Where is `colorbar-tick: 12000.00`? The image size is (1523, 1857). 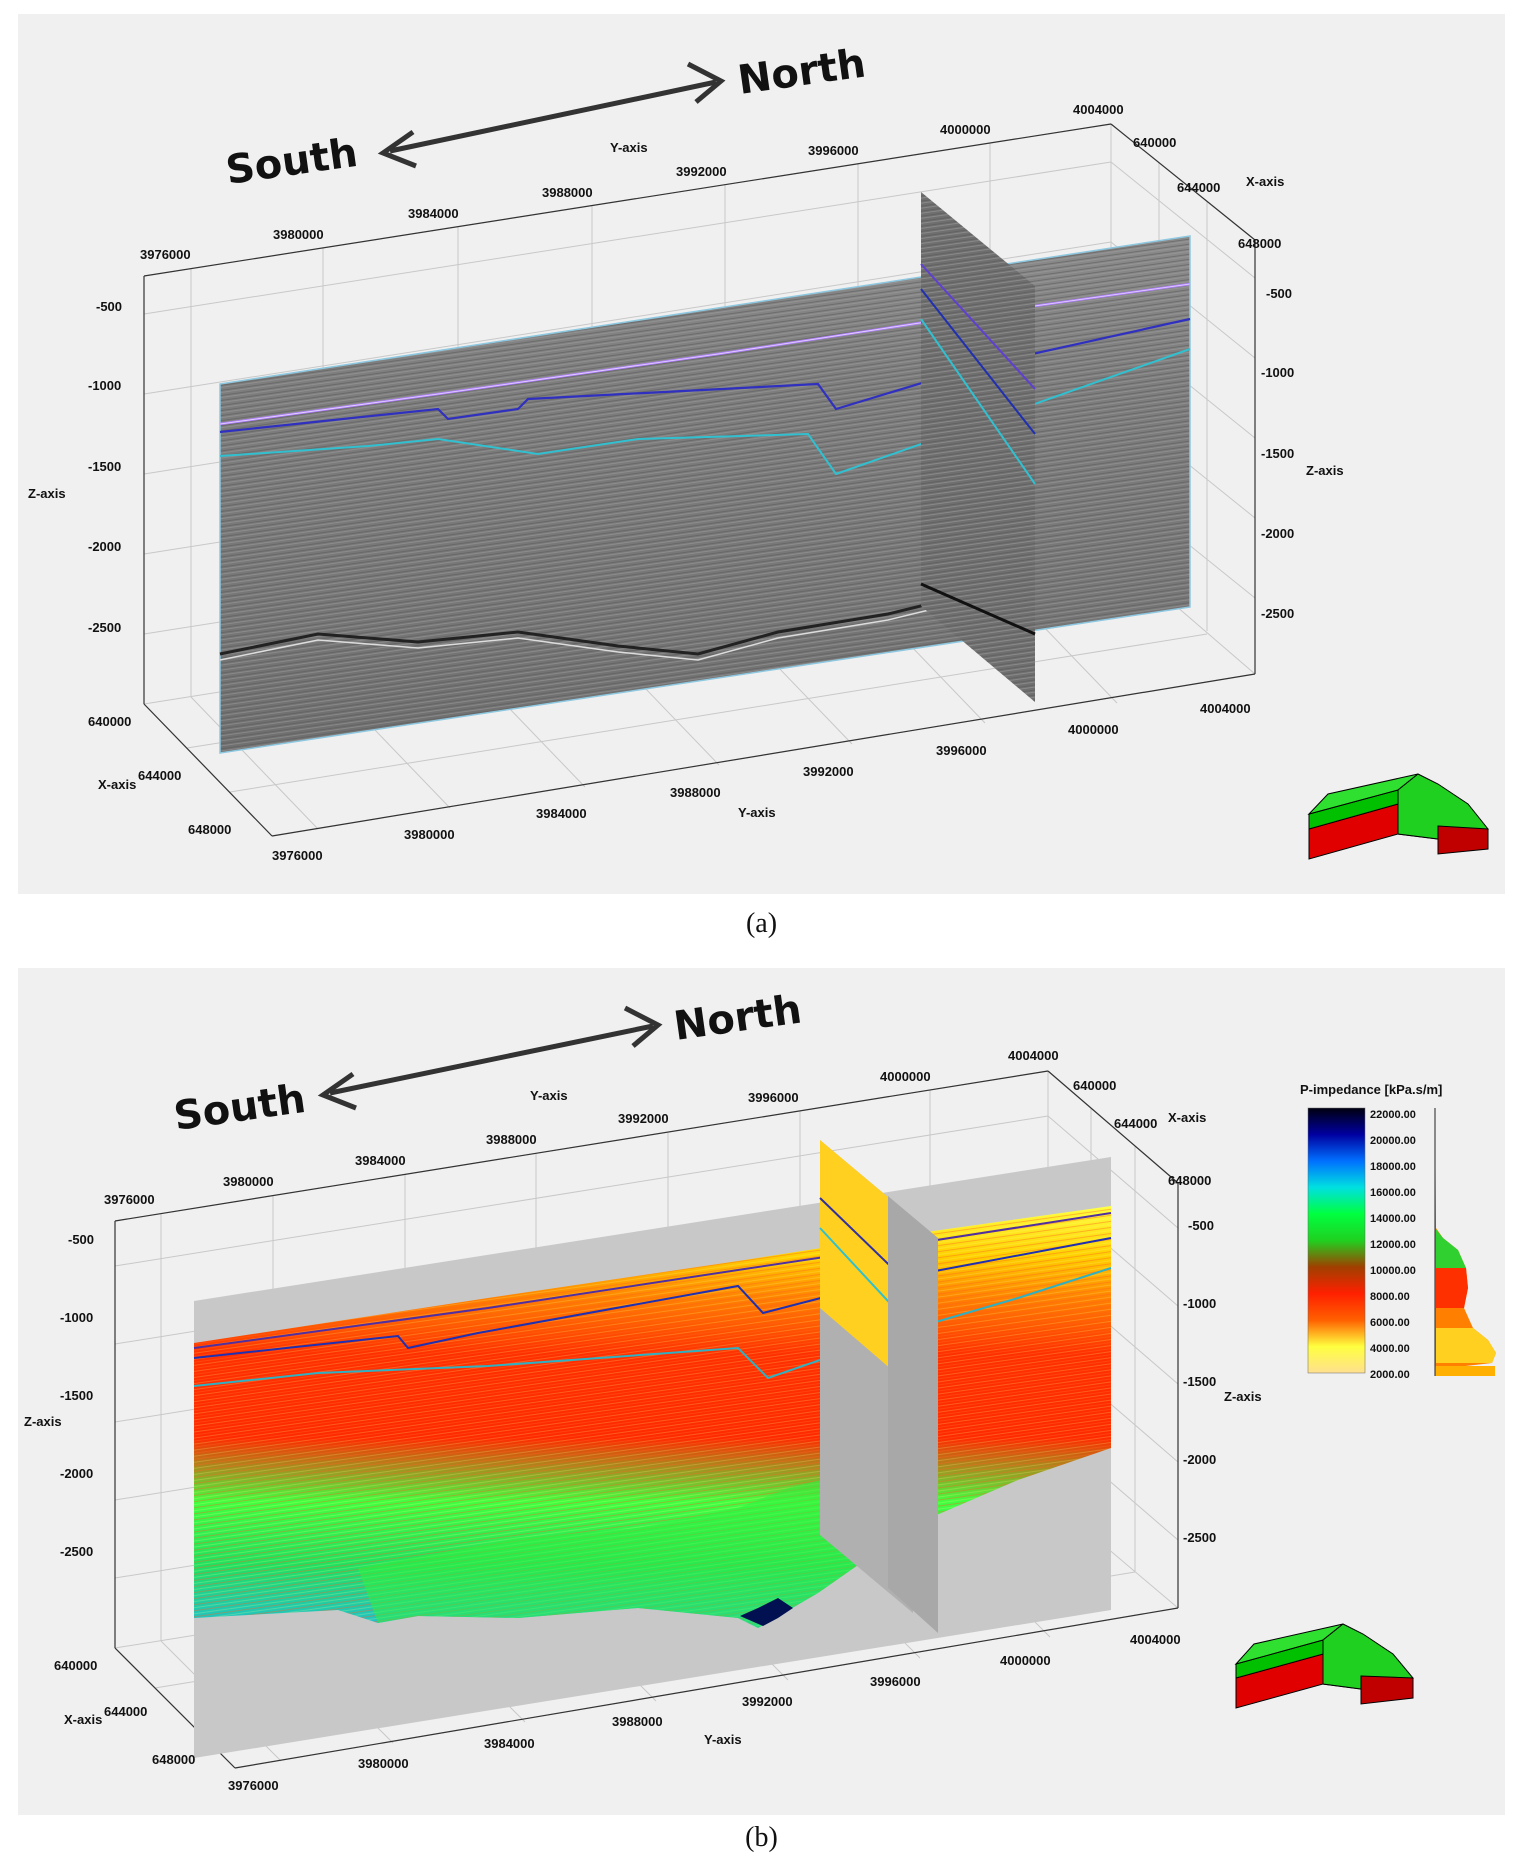 colorbar-tick: 12000.00 is located at coordinates (1393, 1245).